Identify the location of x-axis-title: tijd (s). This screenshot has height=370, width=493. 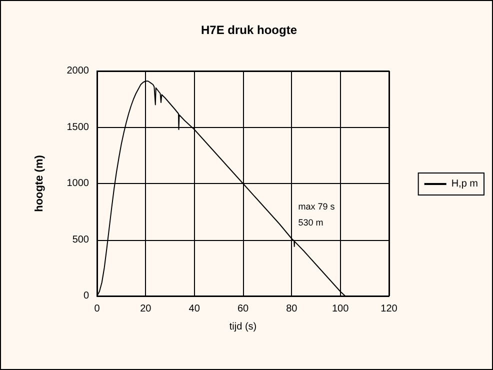
(243, 327).